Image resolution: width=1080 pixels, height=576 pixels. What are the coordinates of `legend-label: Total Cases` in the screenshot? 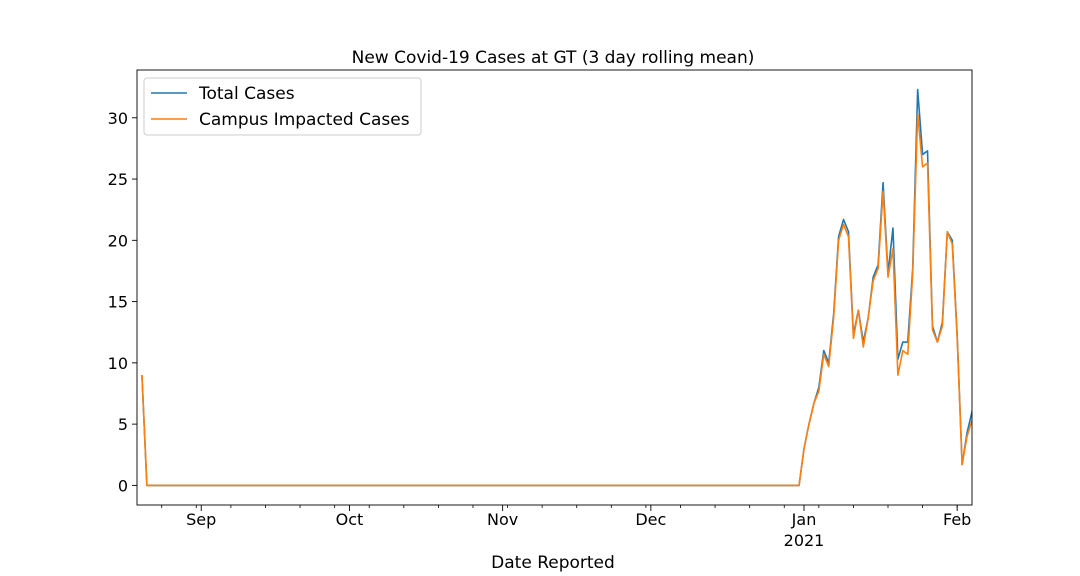 It's located at (246, 94).